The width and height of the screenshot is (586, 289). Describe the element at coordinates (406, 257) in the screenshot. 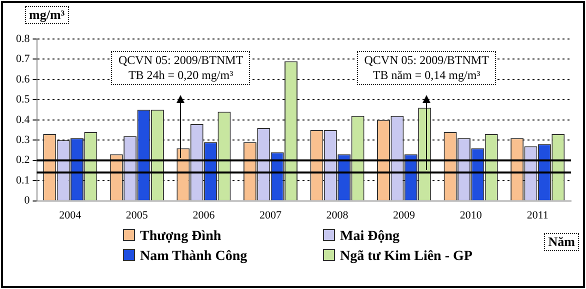

I see `legend-label: Ngã tư Kim Liên - GP` at that location.